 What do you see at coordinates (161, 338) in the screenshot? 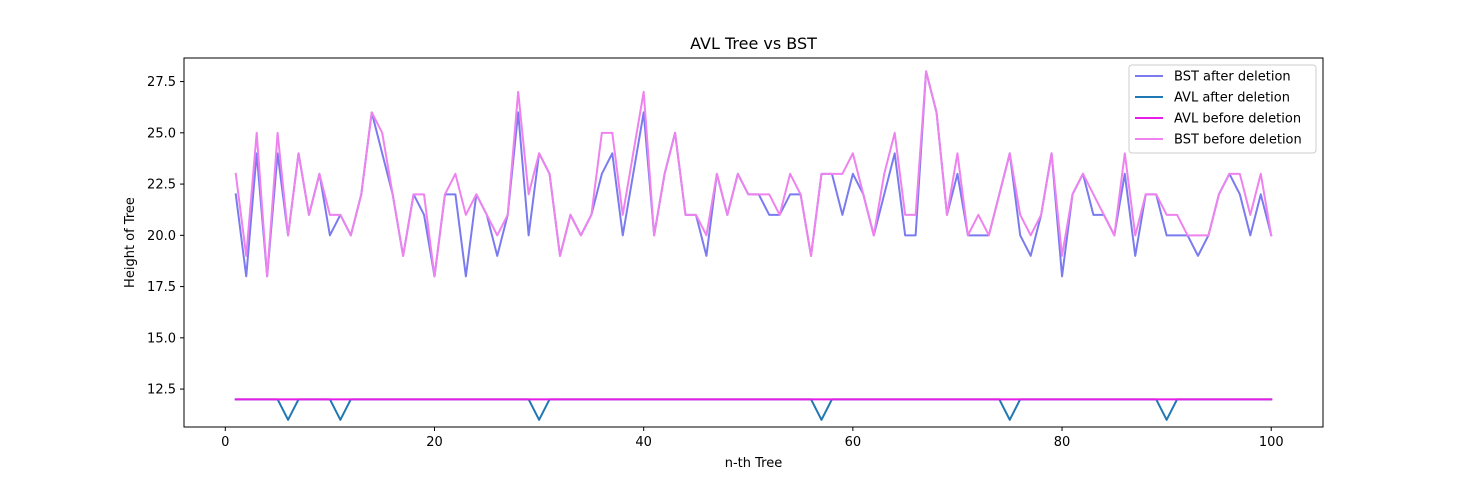
I see `y-tick-label: 15.0` at bounding box center [161, 338].